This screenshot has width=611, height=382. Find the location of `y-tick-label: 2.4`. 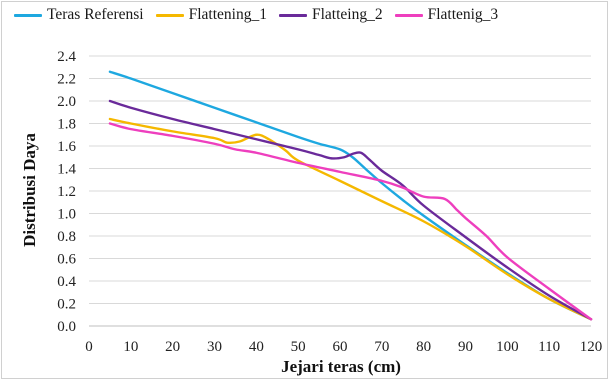

y-tick-label: 2.4 is located at coordinates (66, 57).